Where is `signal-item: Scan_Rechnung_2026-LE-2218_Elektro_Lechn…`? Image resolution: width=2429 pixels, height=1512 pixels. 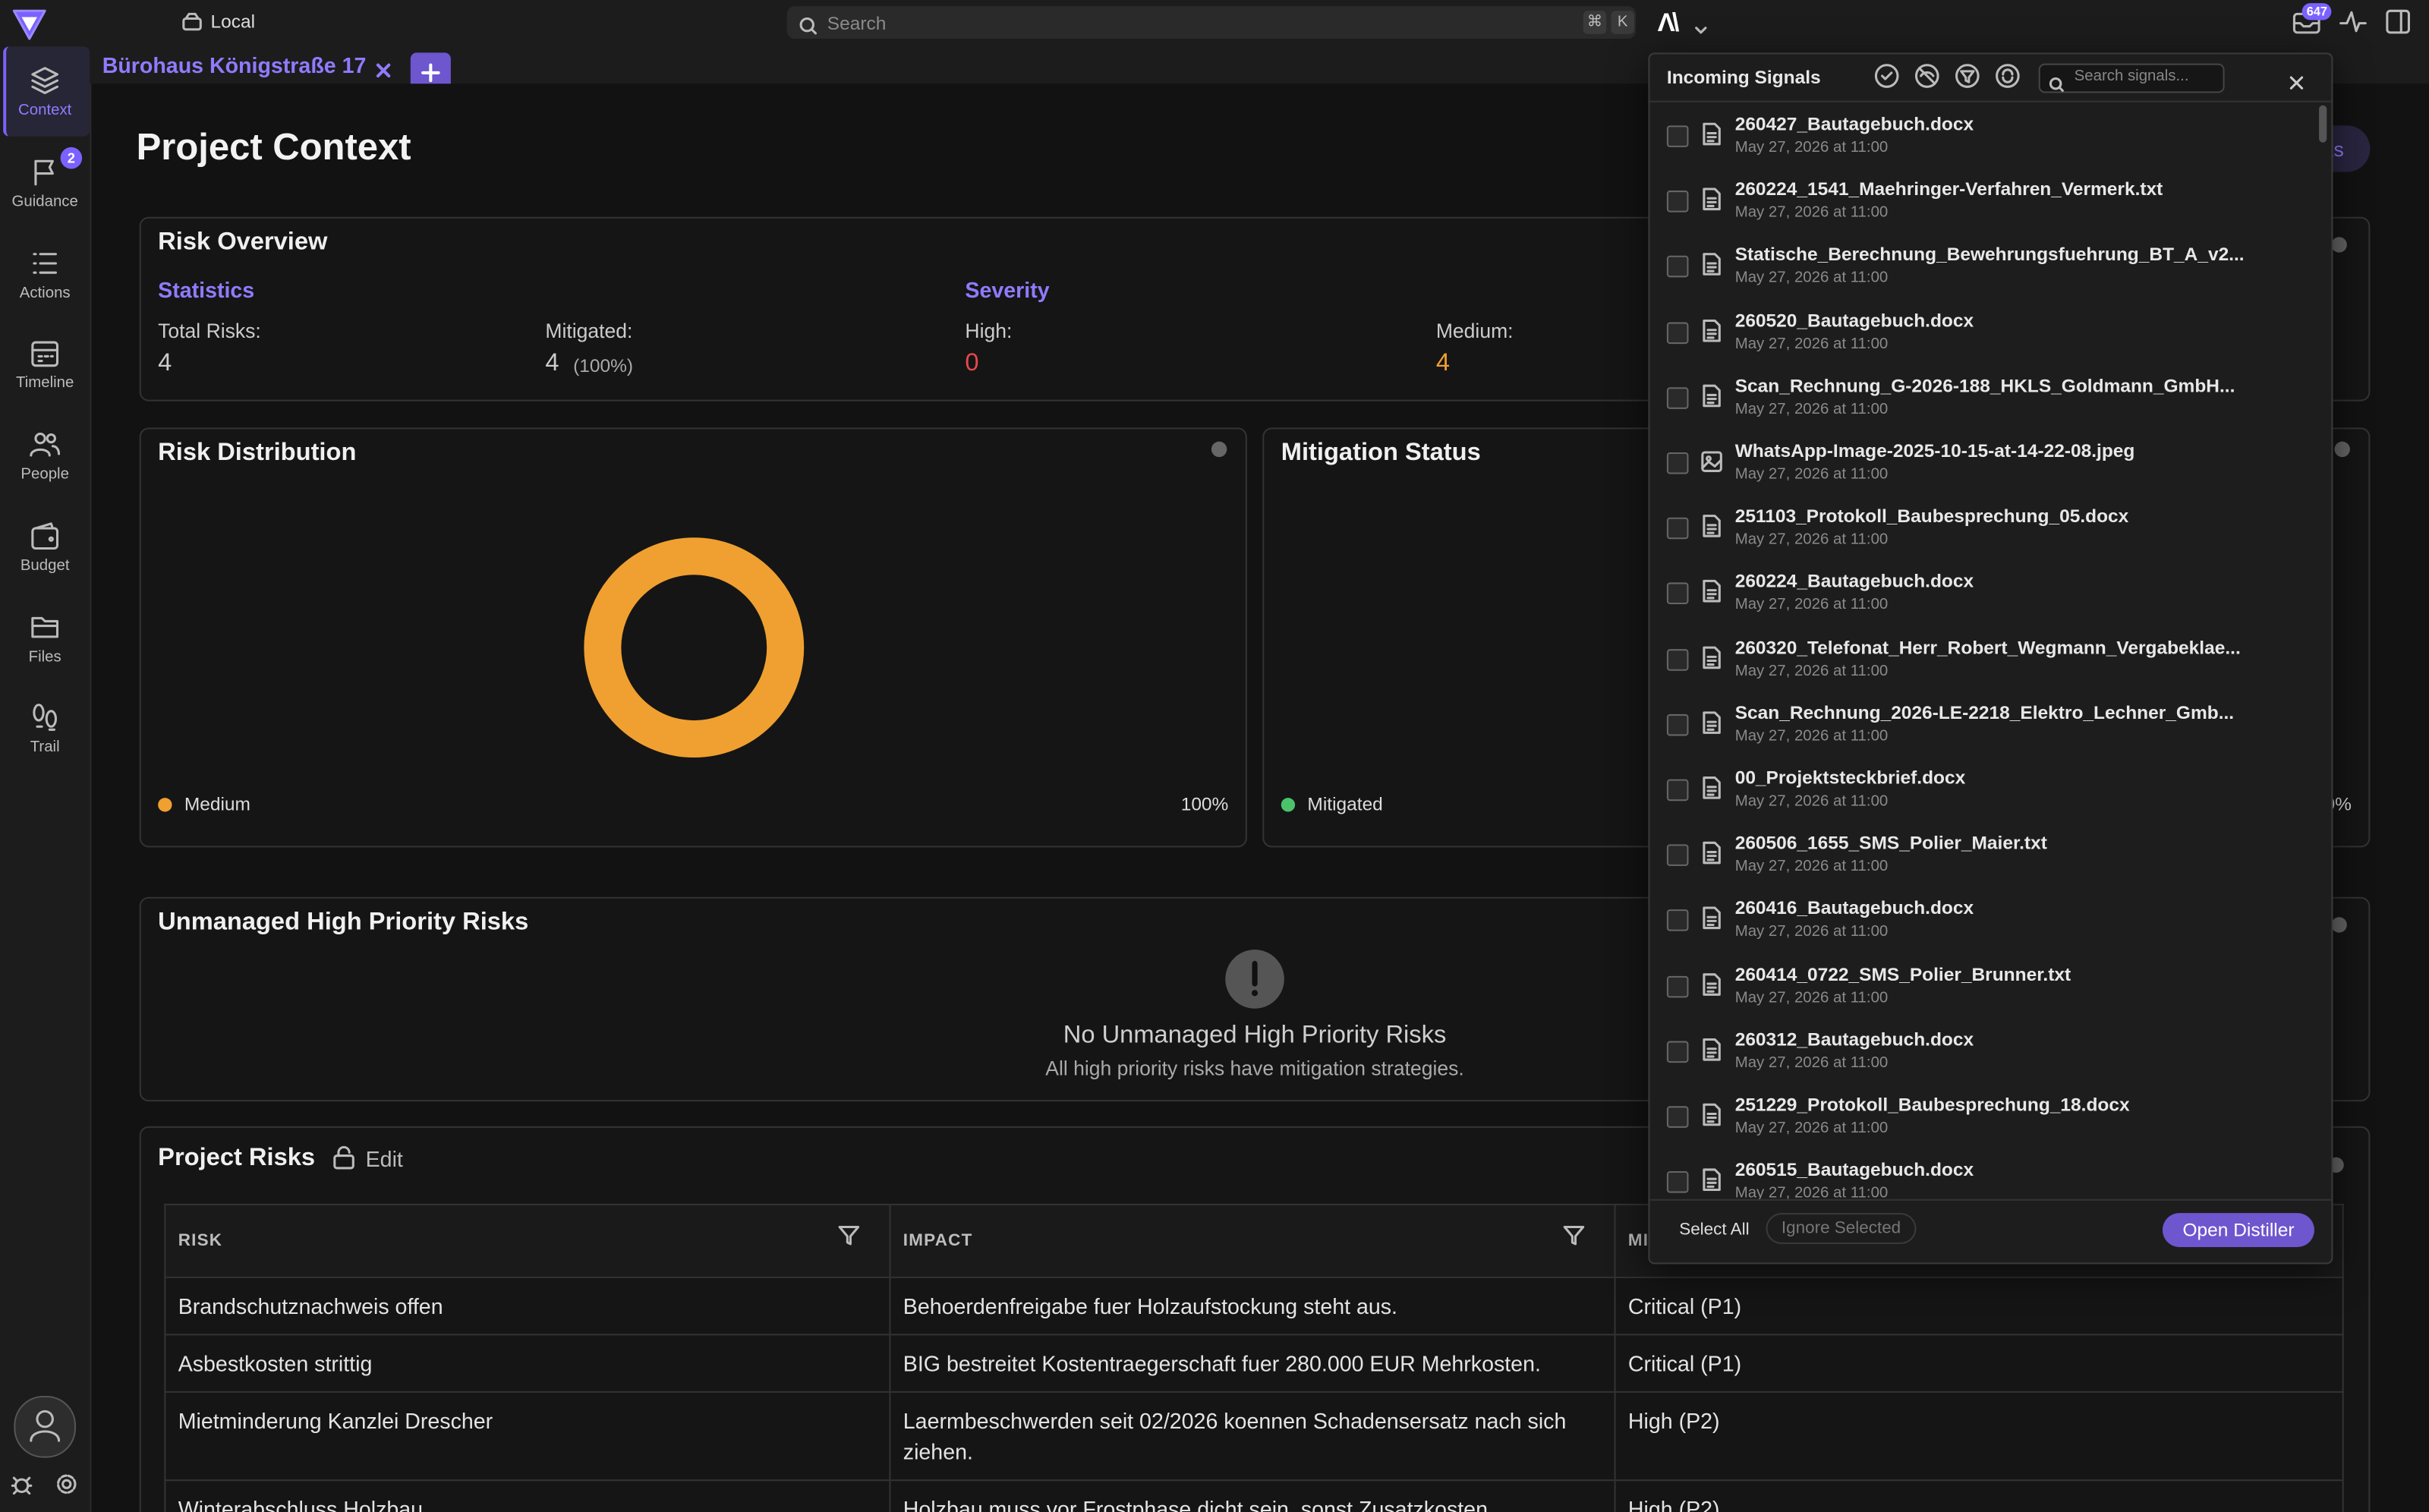
signal-item: Scan_Rechnung_2026-LE-2218_Elektro_Lechn… is located at coordinates (1982, 731).